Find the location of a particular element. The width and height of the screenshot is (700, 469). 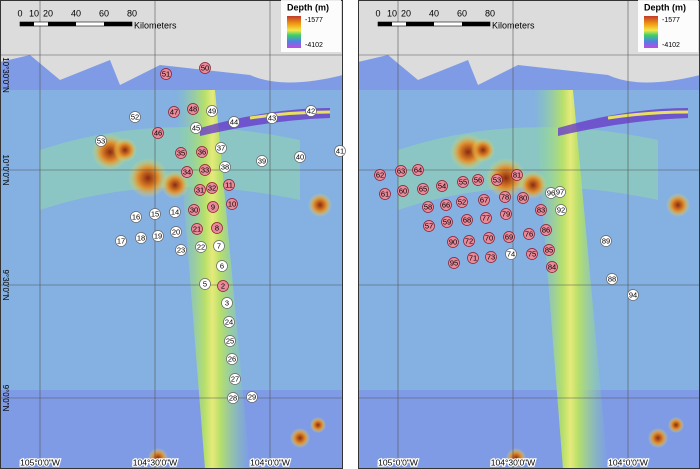

station-label: 3 is located at coordinates (227, 302).